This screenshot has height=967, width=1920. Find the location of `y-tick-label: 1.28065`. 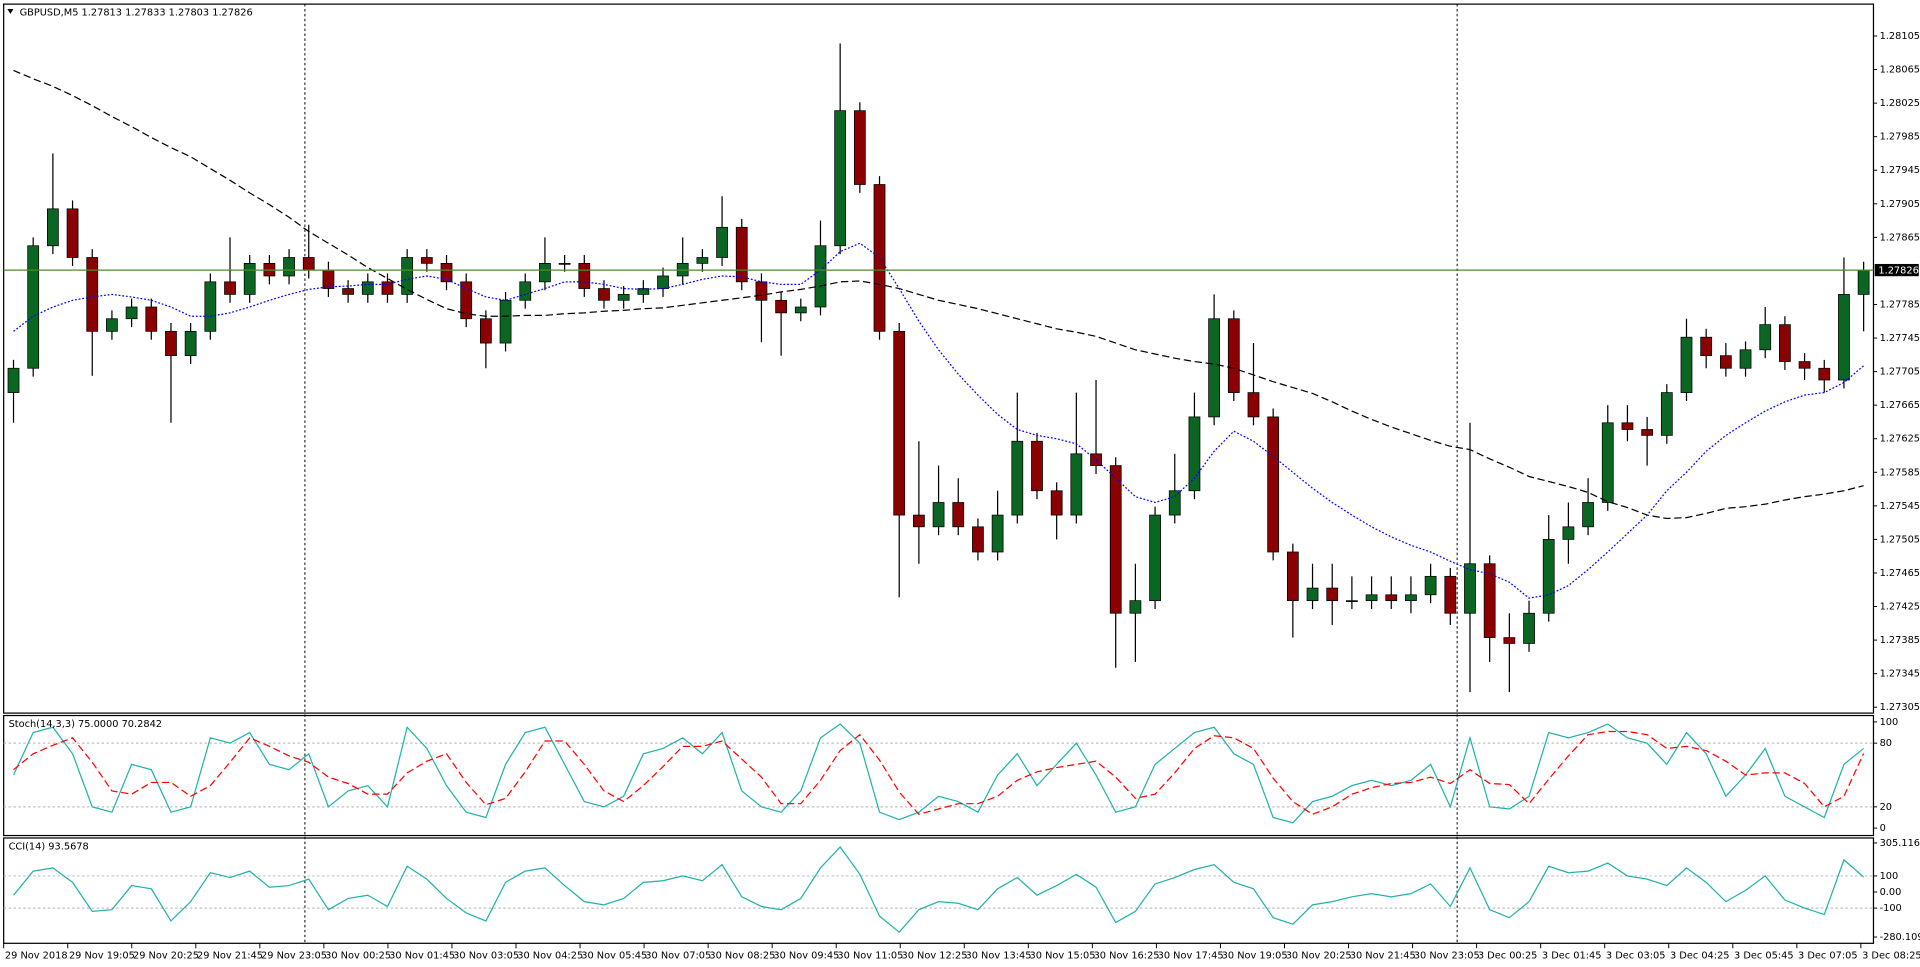

y-tick-label: 1.28065 is located at coordinates (1900, 70).